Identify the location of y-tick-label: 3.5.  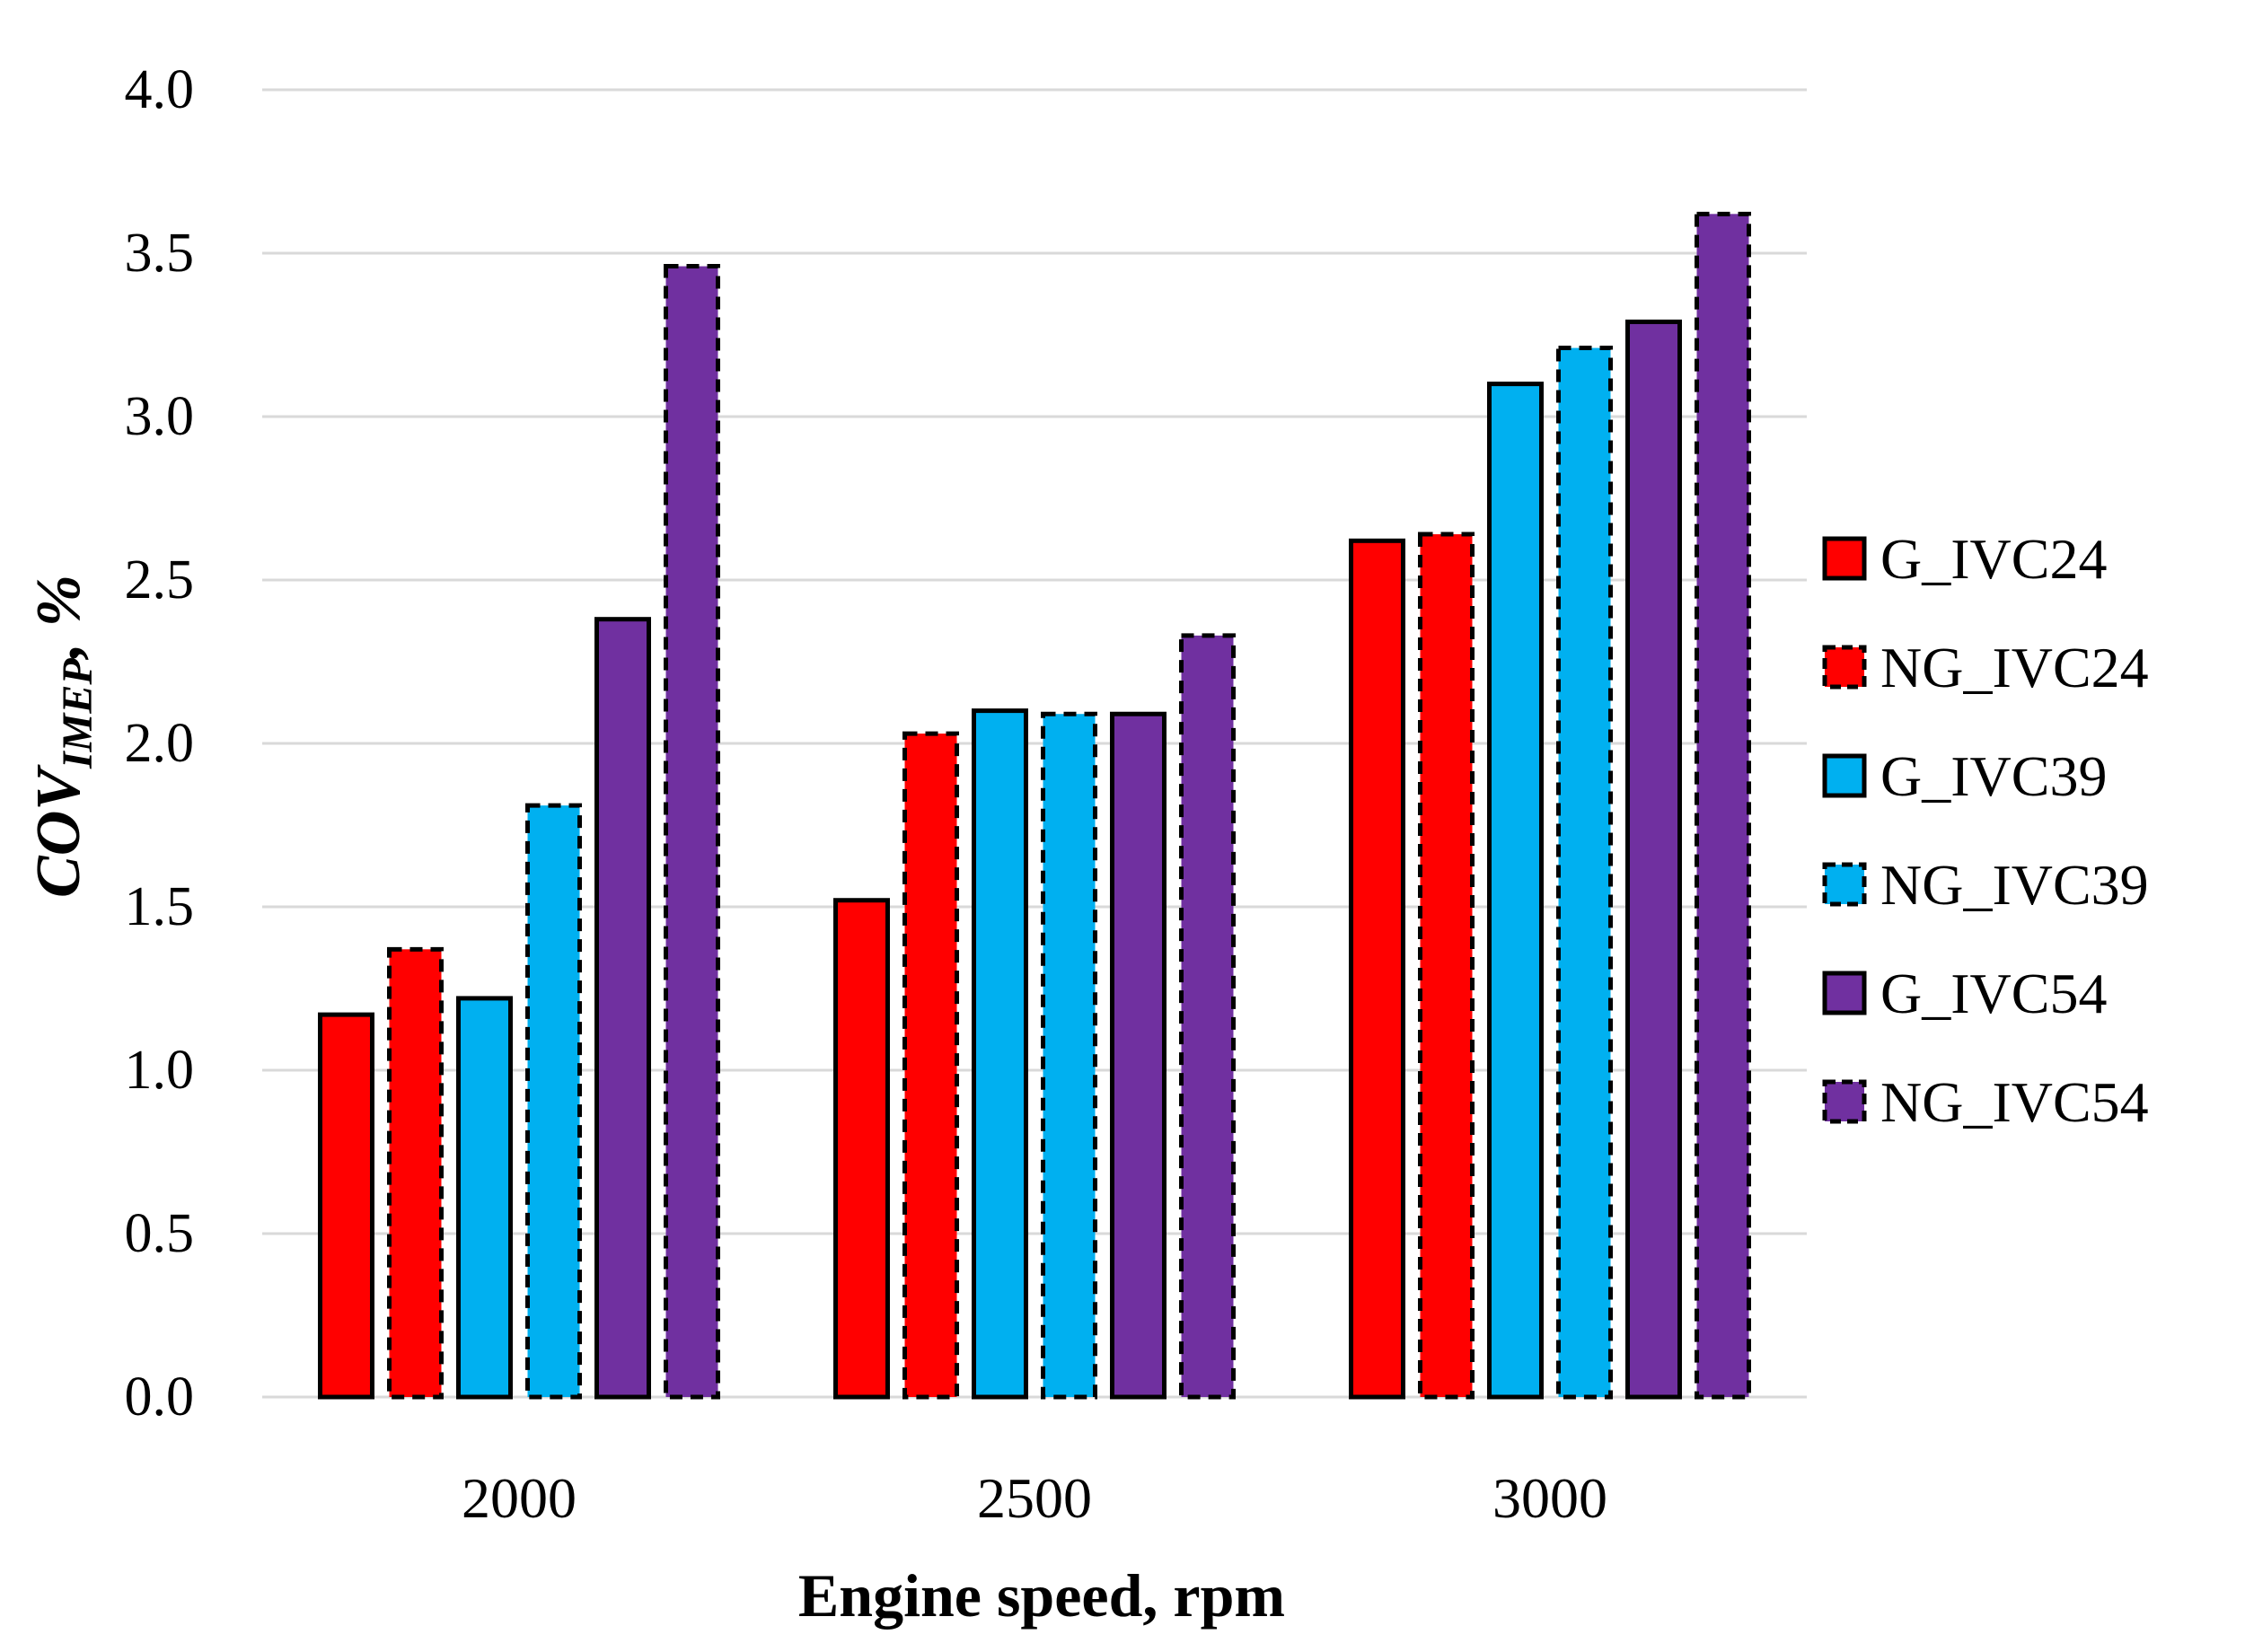
(160, 253).